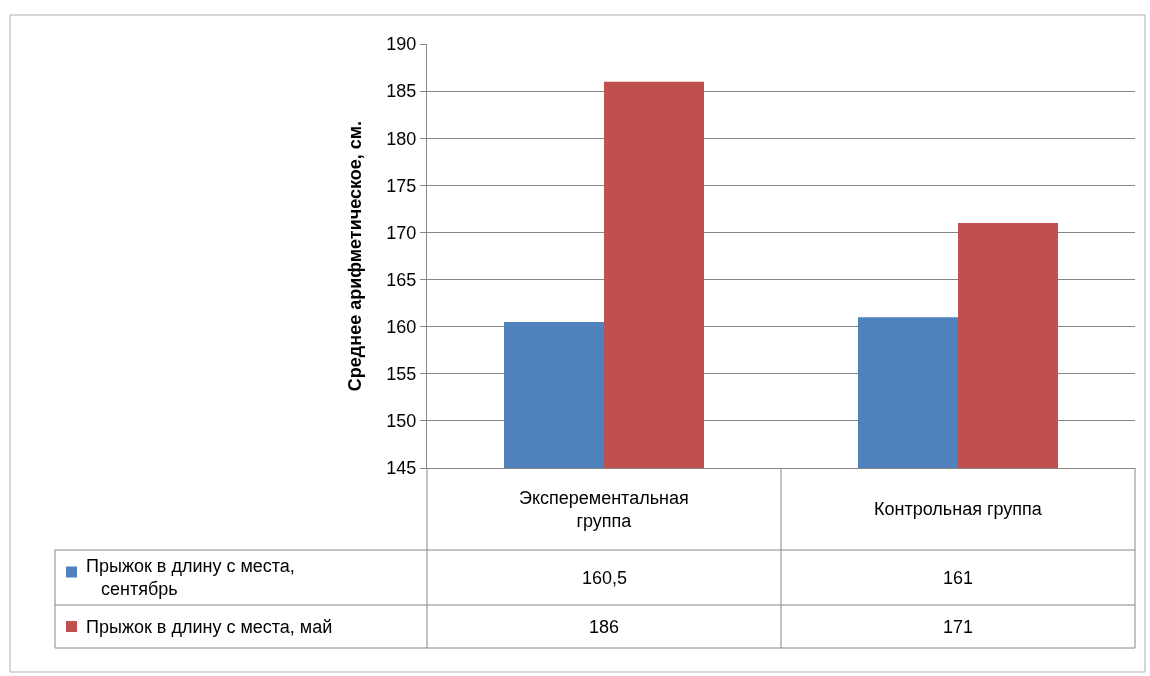  I want to click on y-tick-label: 145, so click(401, 468).